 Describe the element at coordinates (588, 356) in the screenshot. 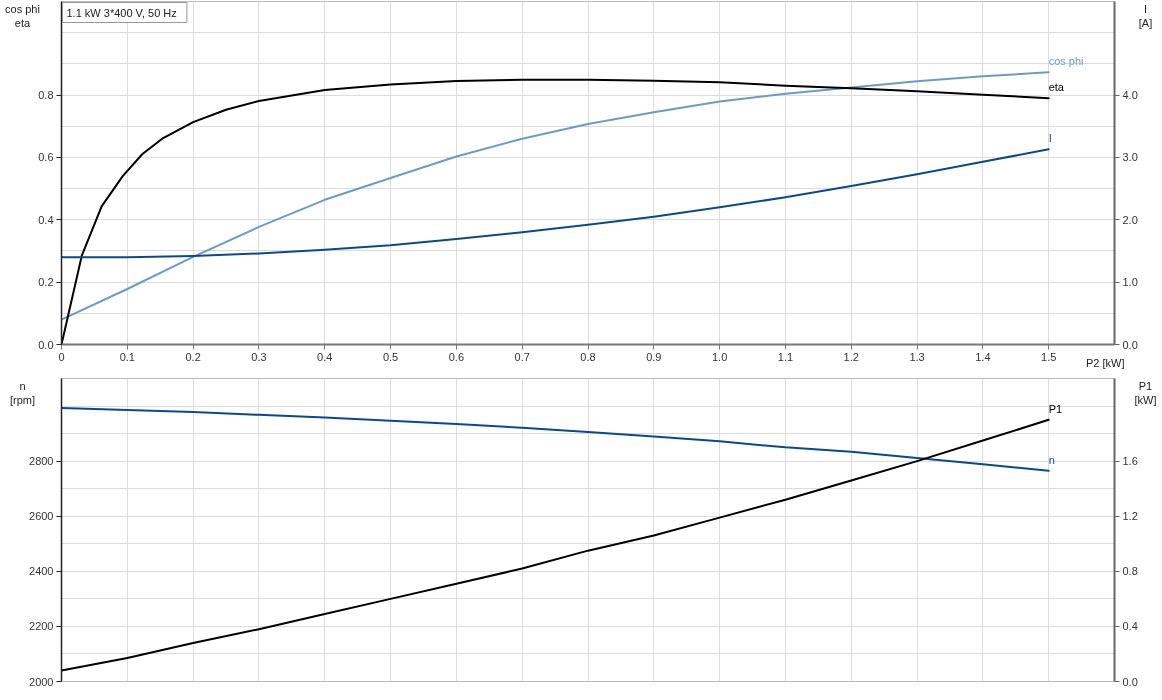

I see `x-tick-label: 0.8` at that location.